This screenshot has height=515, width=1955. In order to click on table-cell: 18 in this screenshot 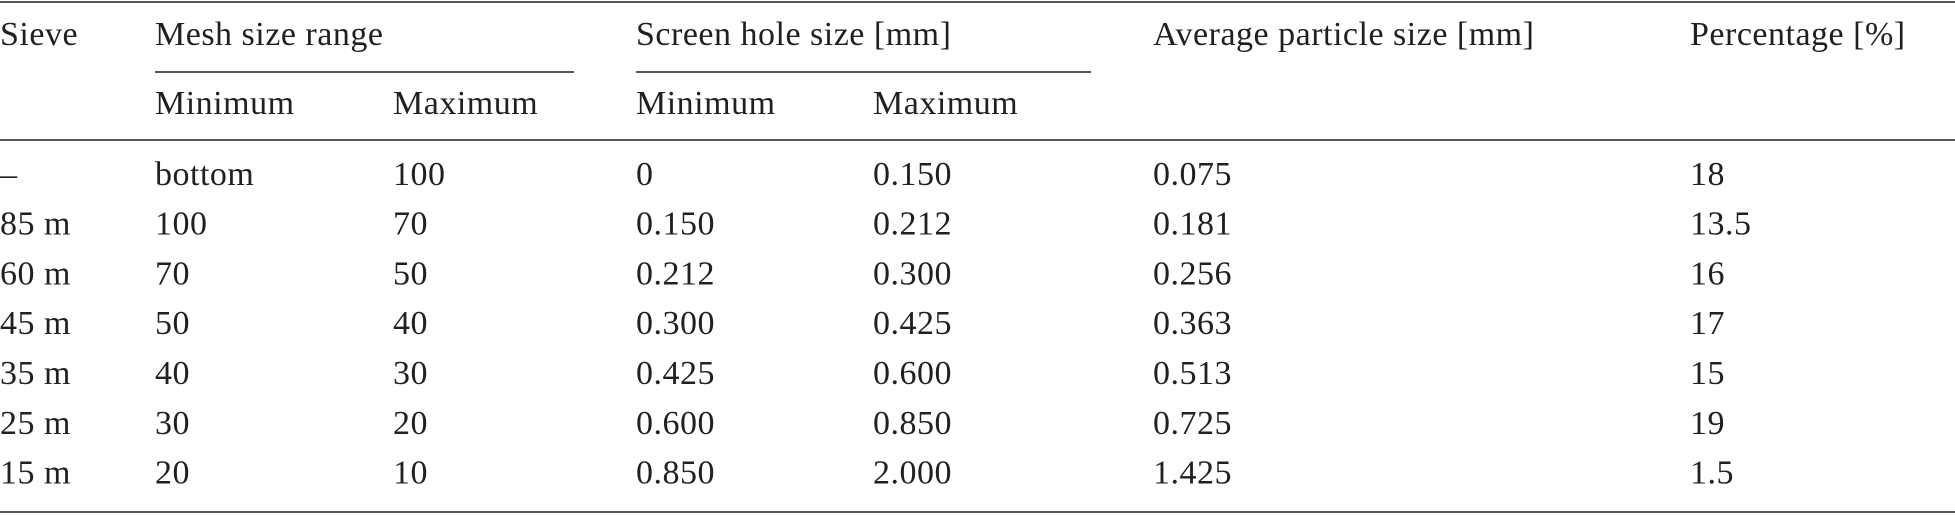, I will do `click(1707, 174)`.